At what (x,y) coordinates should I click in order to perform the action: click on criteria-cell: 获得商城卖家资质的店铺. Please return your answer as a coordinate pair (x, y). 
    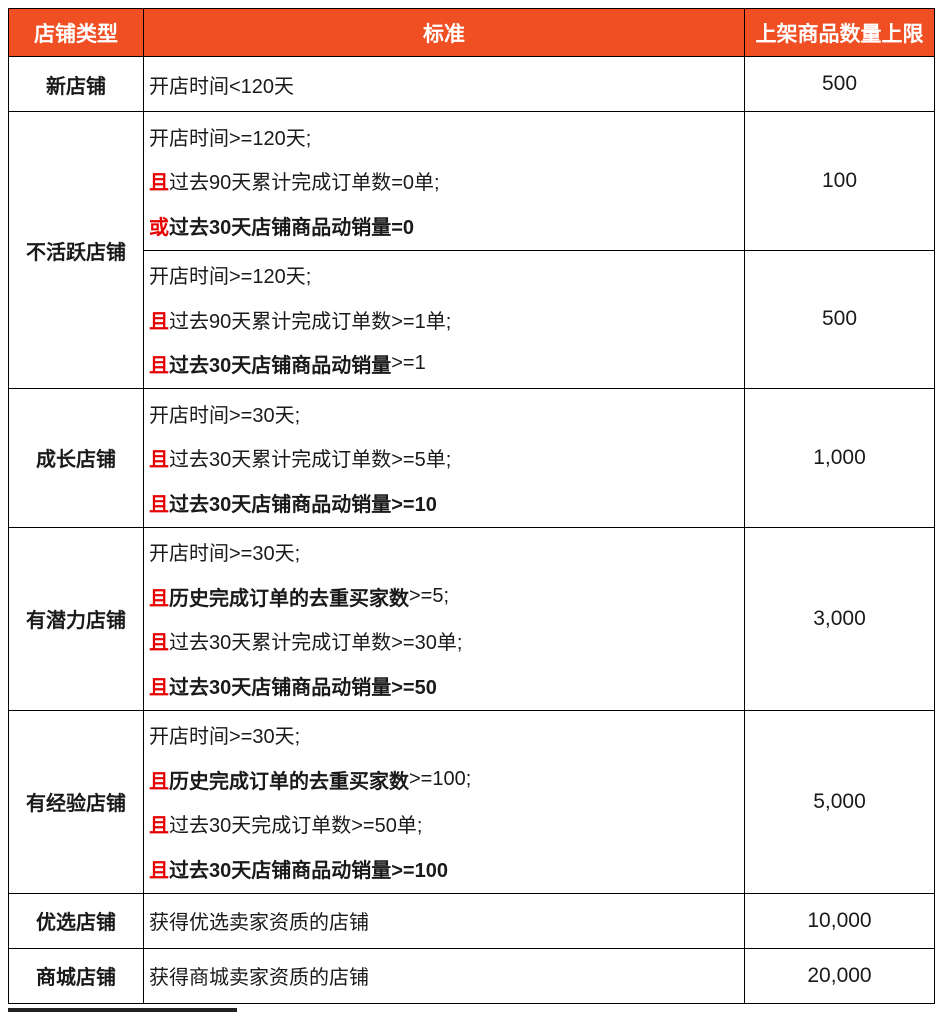
    Looking at the image, I should click on (444, 975).